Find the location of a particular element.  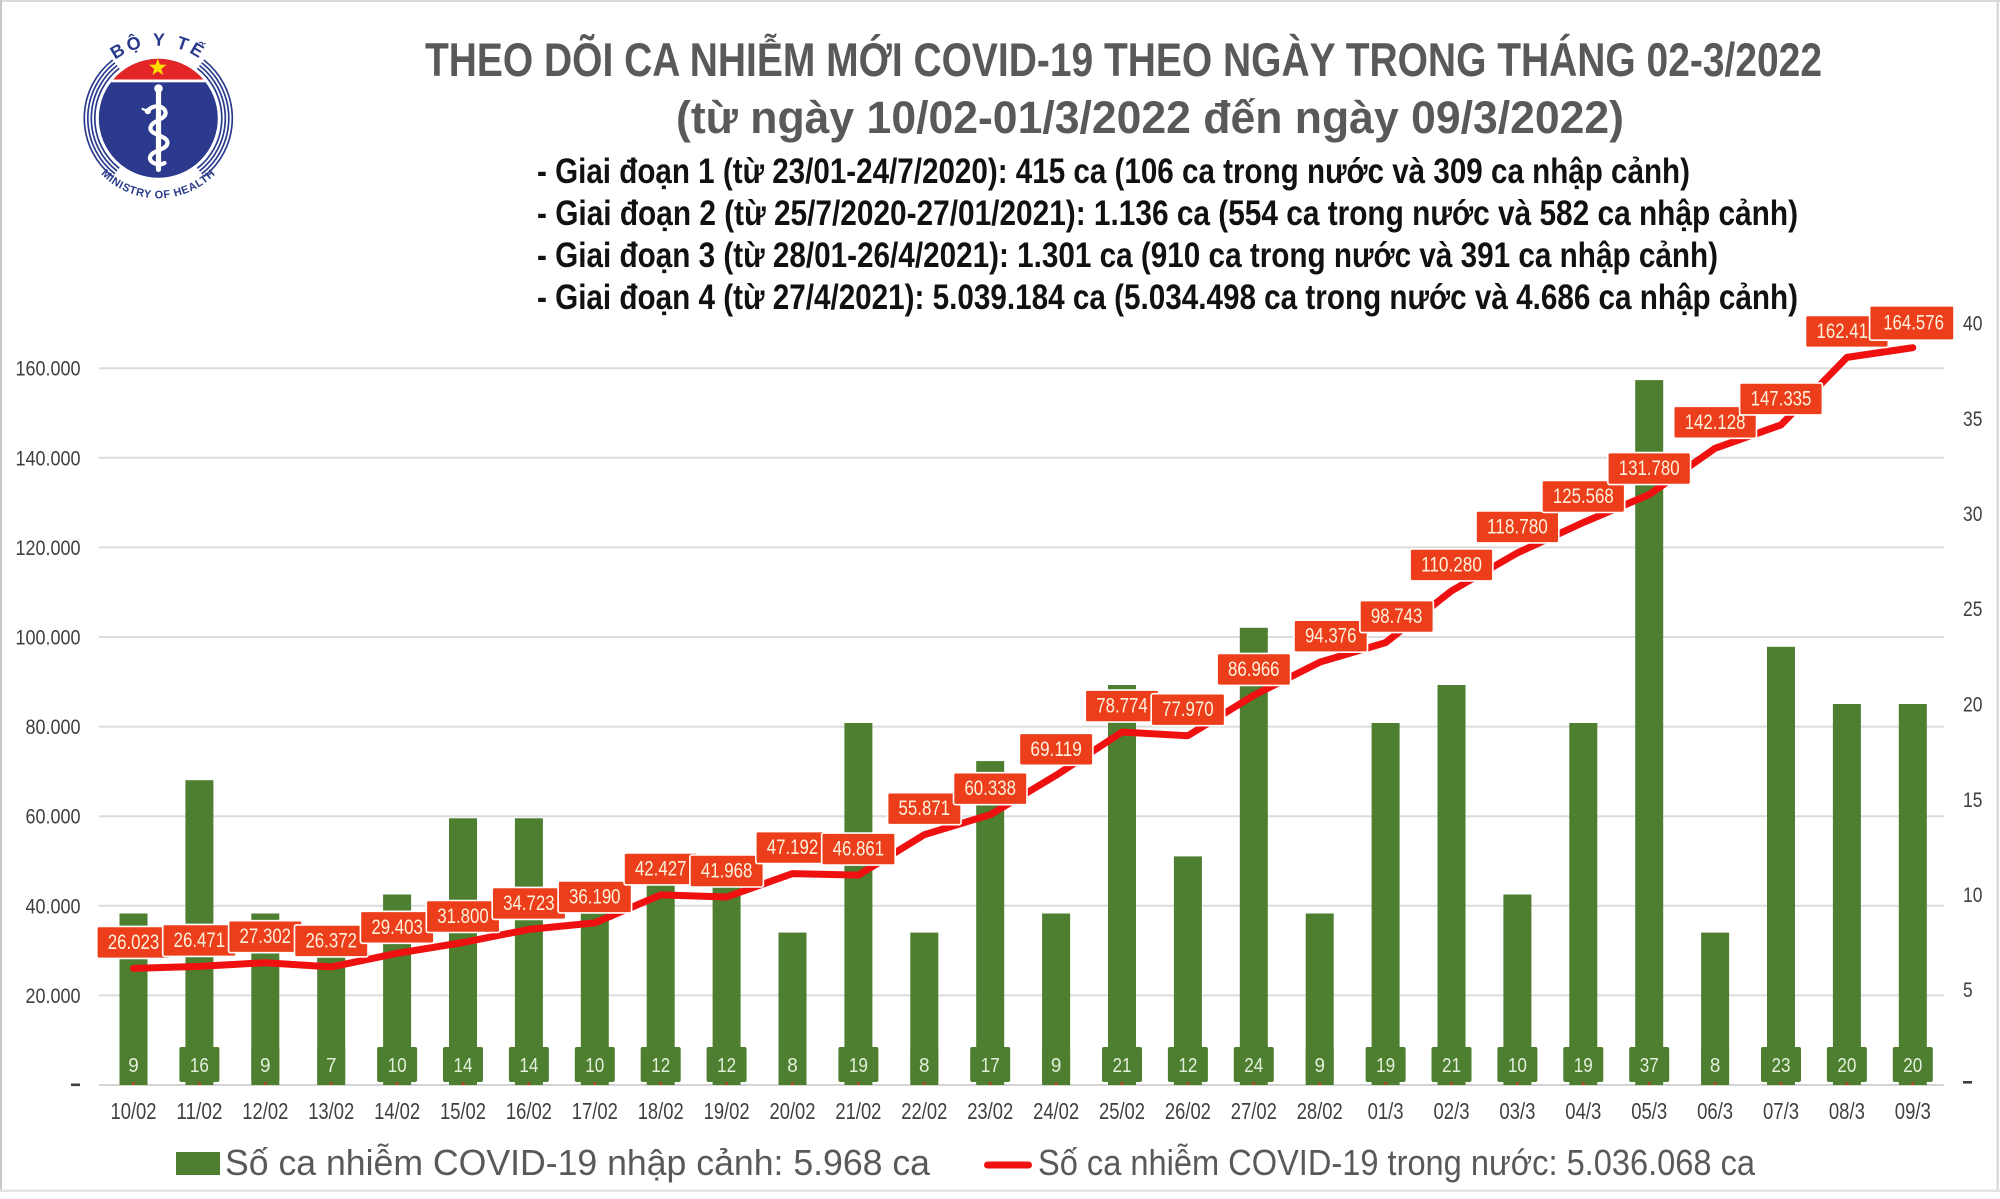

svg-text: 47.192 is located at coordinates (793, 847).